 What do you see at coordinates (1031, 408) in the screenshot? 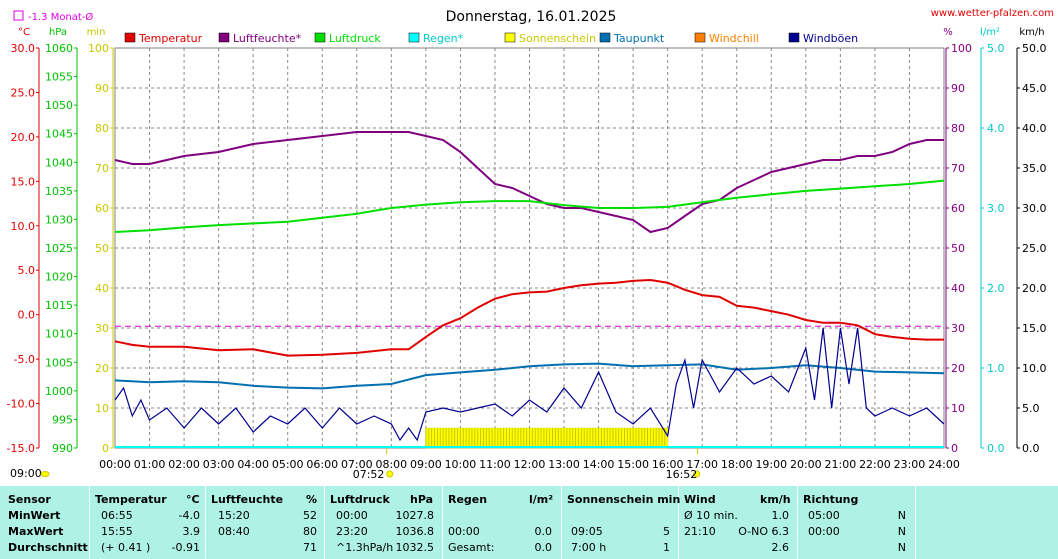
I see `kmh-axis-tick-label: 5.0` at bounding box center [1031, 408].